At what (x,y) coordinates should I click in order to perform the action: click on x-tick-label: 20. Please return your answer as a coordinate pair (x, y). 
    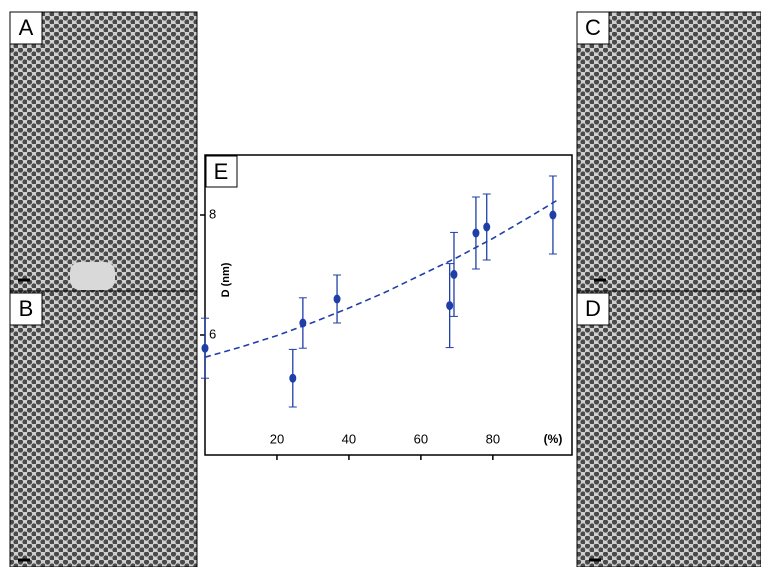
    Looking at the image, I should click on (277, 438).